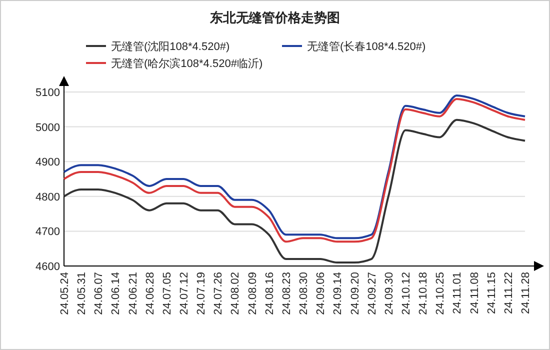 This screenshot has height=350, width=550. Describe the element at coordinates (366, 46) in the screenshot. I see `legend-label: 无缝管(长春108*4.520#)` at that location.